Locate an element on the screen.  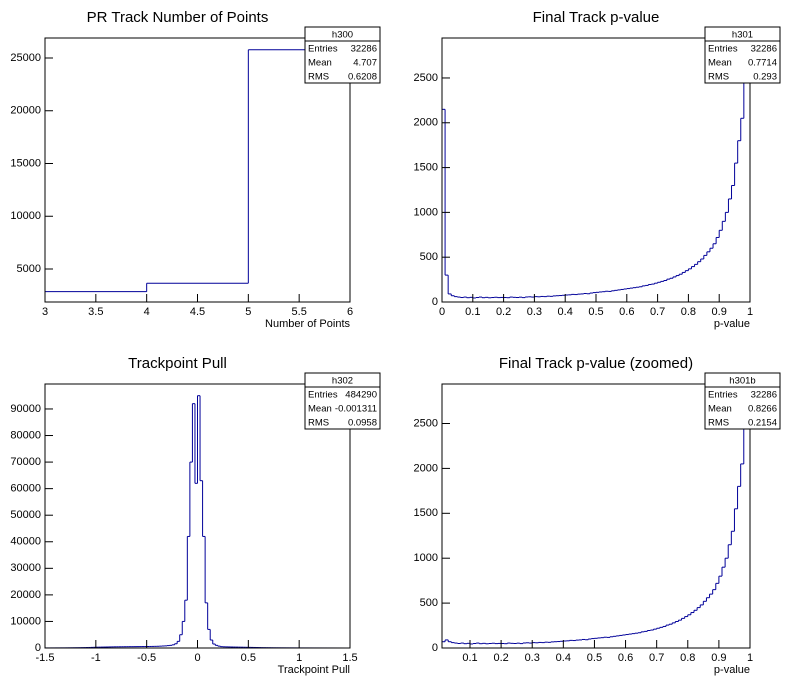
y-tick-label: 40000 is located at coordinates (25, 542).